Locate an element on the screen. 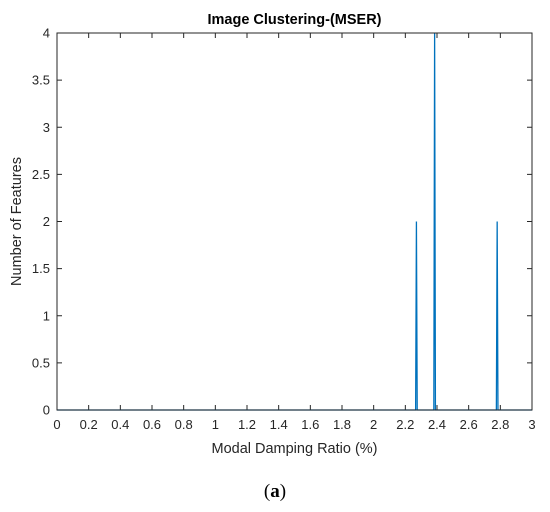 Image resolution: width=550 pixels, height=512 pixels. x-tick-label: 0.4 is located at coordinates (120, 424).